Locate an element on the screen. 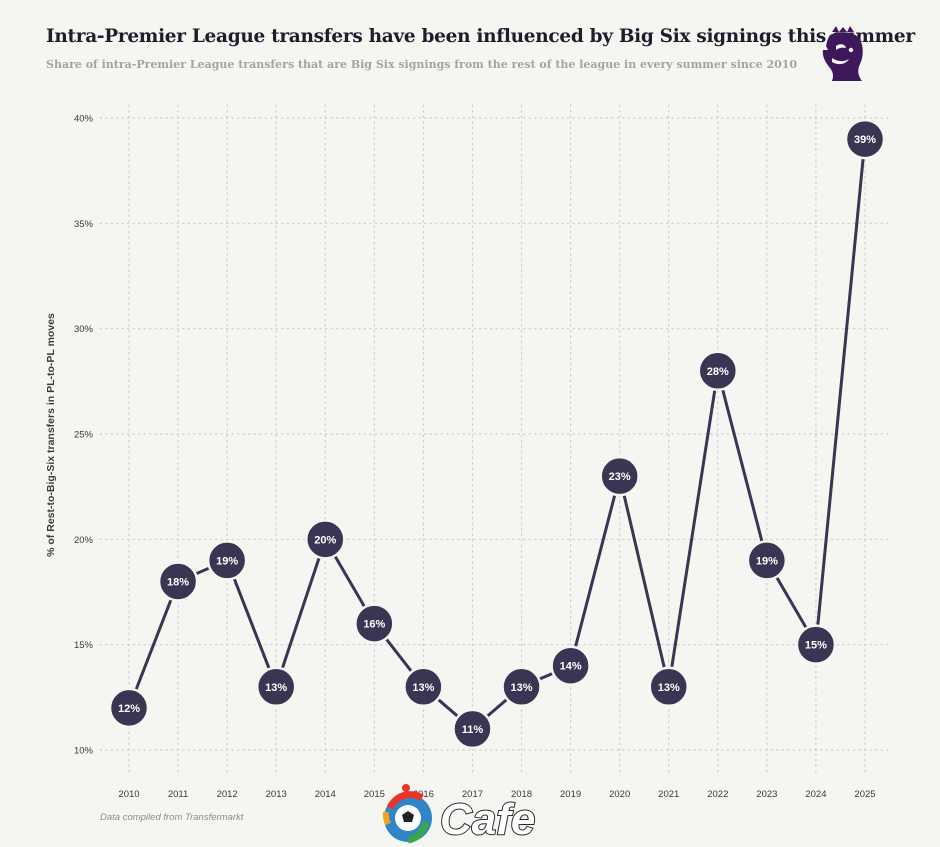 This screenshot has width=940, height=847. cafe-watermark: Cafe is located at coordinates (459, 814).